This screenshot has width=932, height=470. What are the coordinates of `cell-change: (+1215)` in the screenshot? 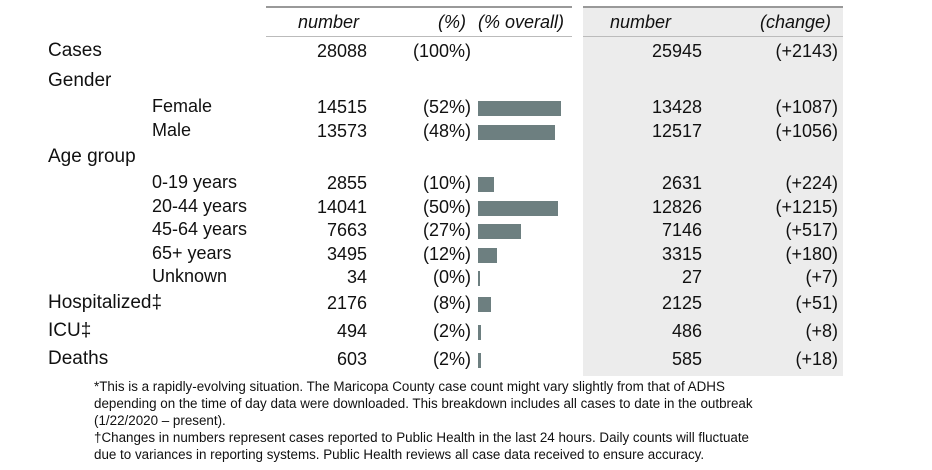 It's located at (806, 207).